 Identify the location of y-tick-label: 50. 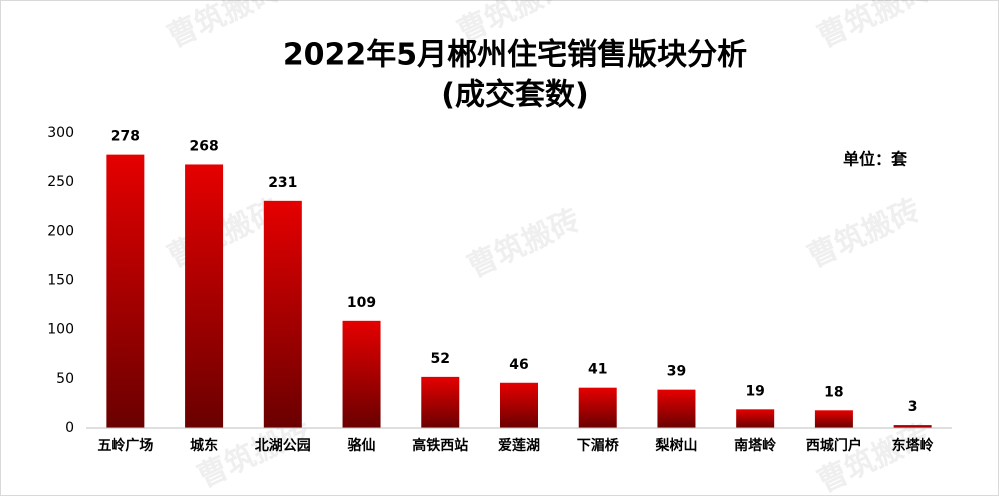
(65, 379).